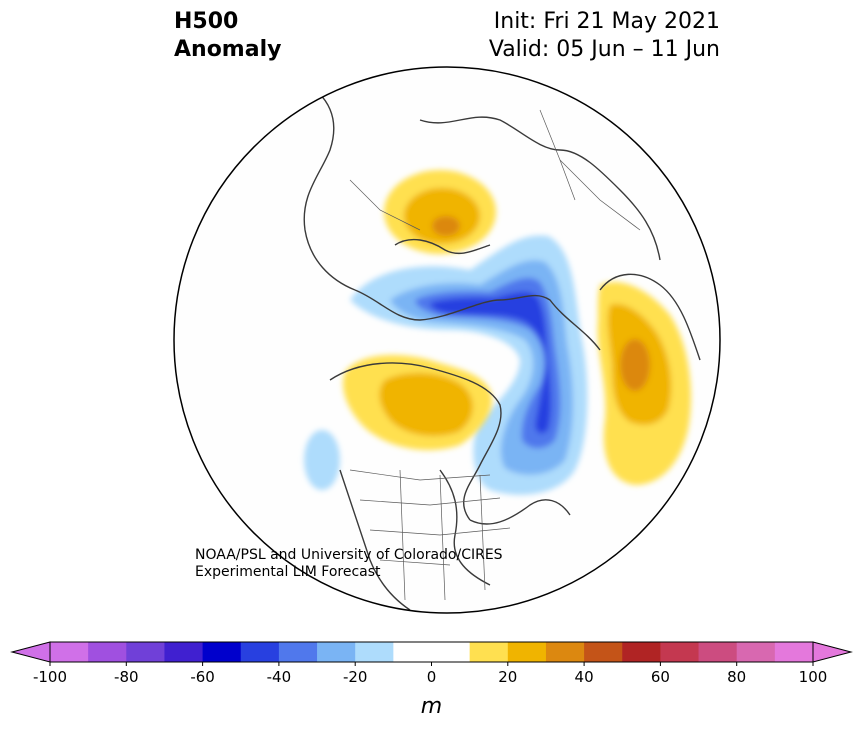 The height and width of the screenshot is (732, 863). What do you see at coordinates (279, 677) in the screenshot?
I see `colorbar-tick-label: -40` at bounding box center [279, 677].